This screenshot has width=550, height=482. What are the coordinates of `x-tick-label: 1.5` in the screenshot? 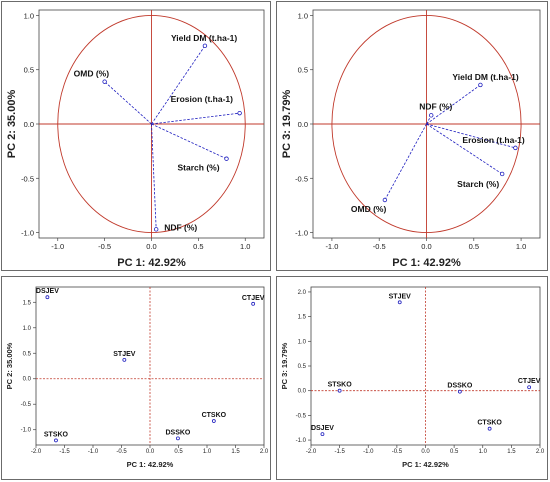 It's located at (235, 452).